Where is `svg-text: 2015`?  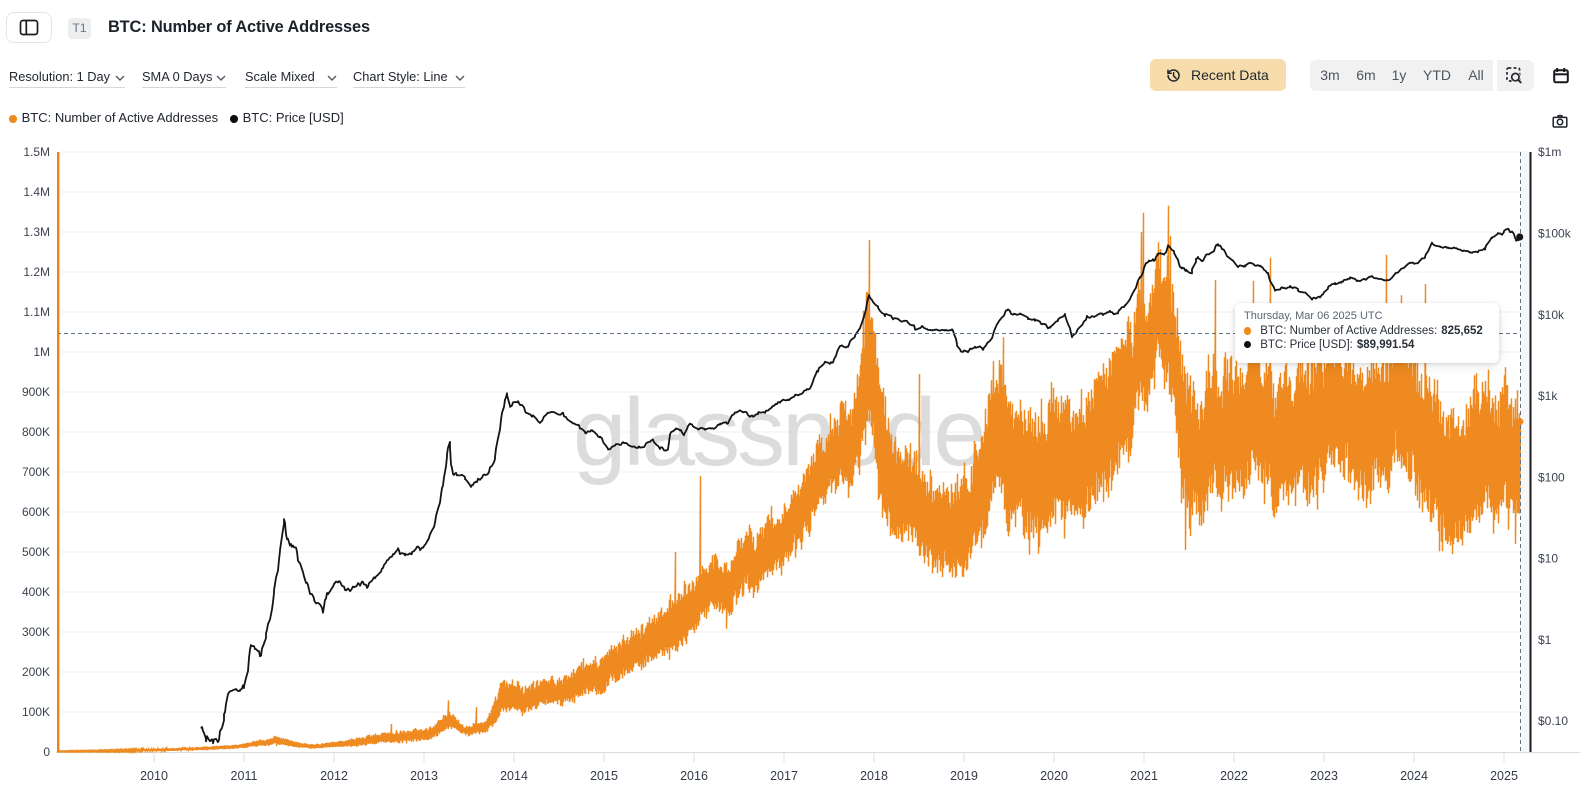
svg-text: 2015 is located at coordinates (604, 776).